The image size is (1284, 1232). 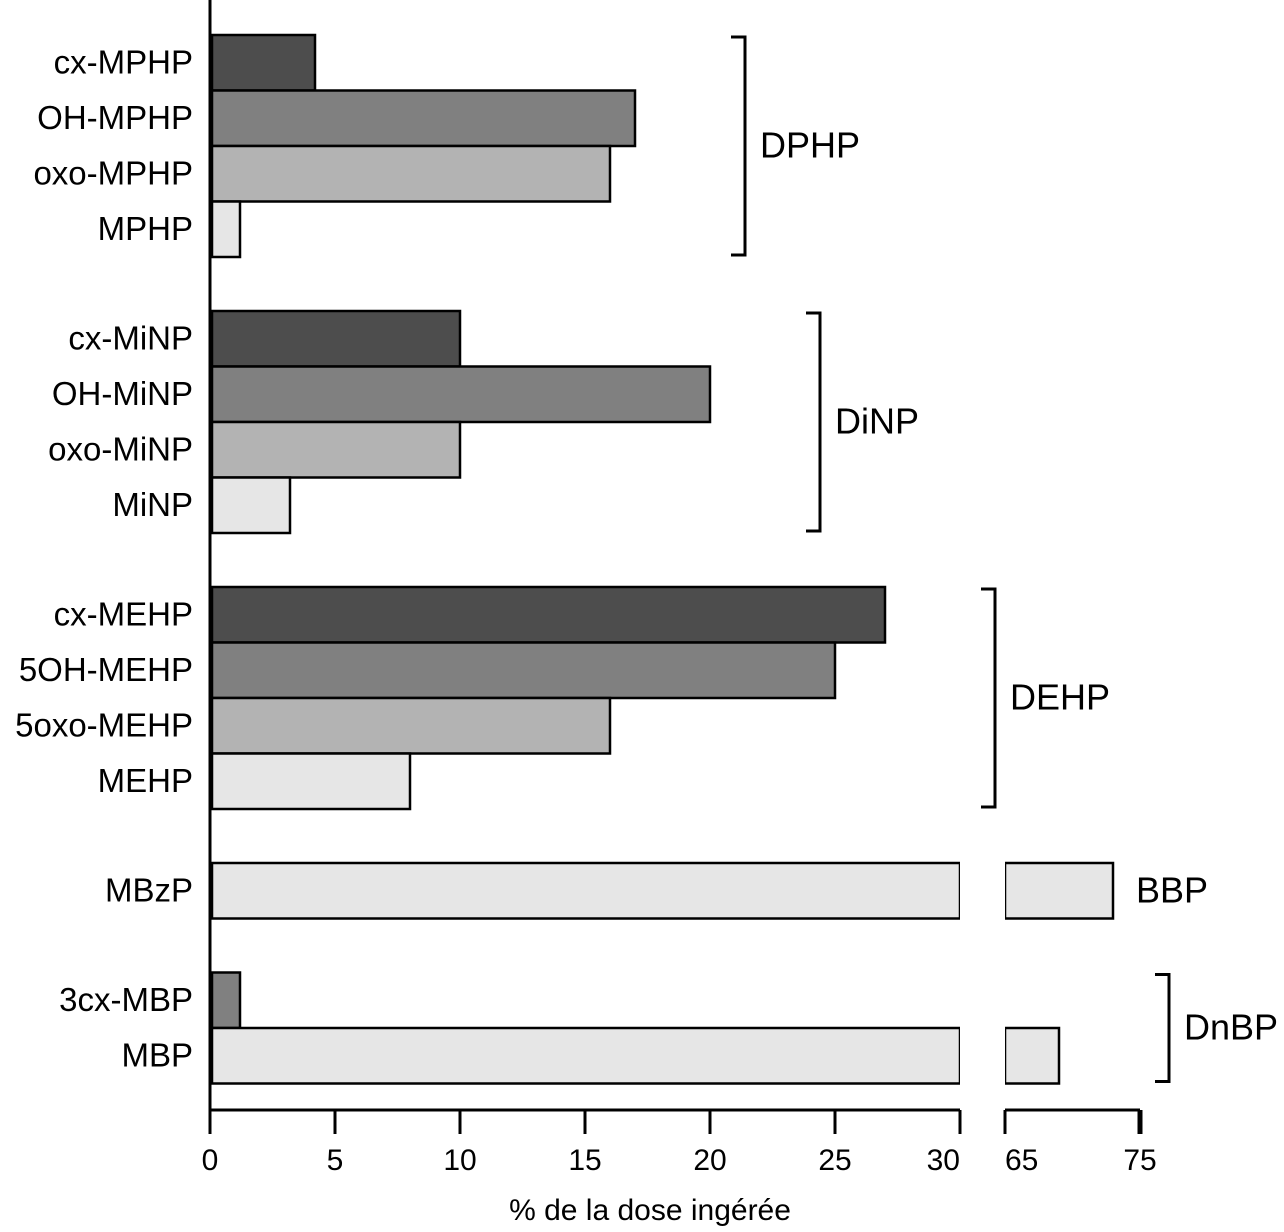 I want to click on x-tick-label: 75, so click(x=1139, y=1160).